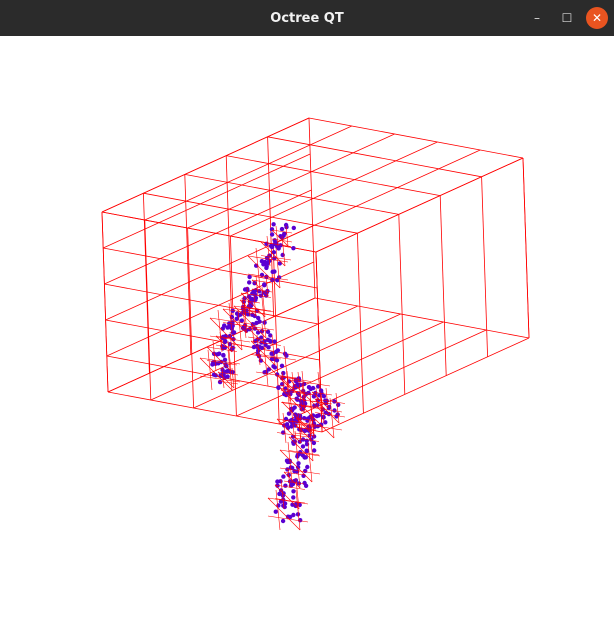  I want to click on octree-fine-cells, so click(272, 378).